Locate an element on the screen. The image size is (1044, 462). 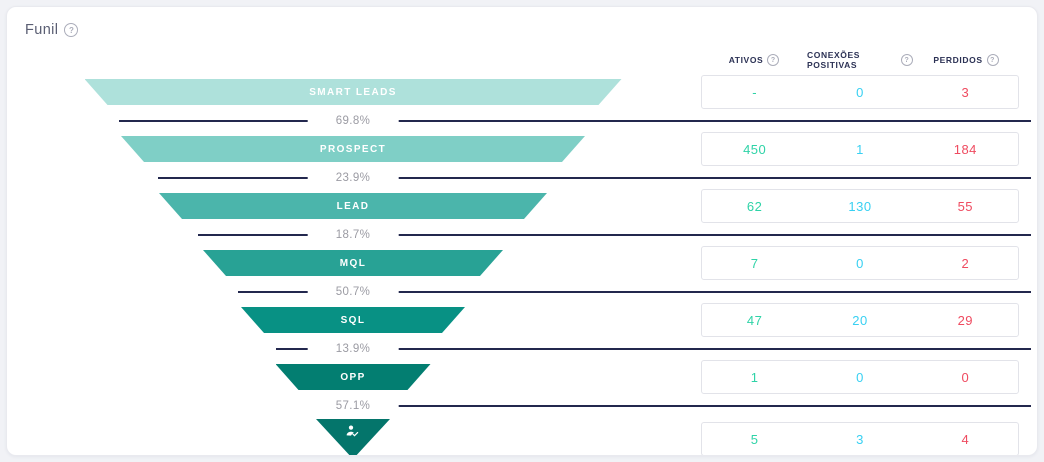
metrics-row-box: - 0 3 is located at coordinates (860, 92).